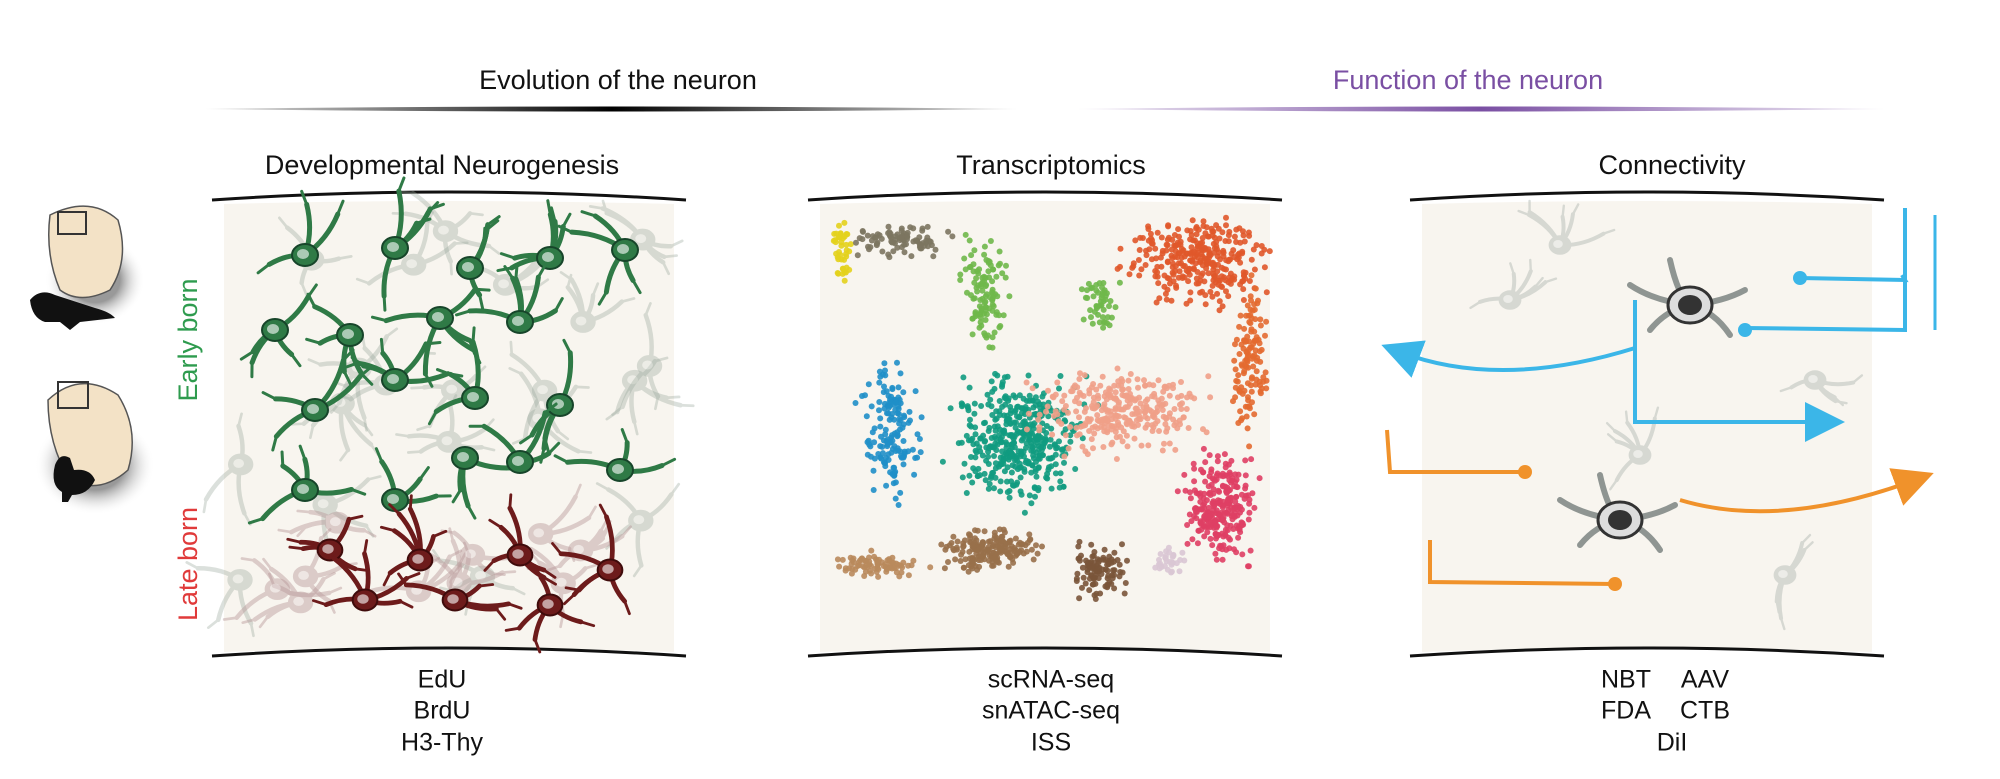 The width and height of the screenshot is (2000, 779). What do you see at coordinates (1806, 491) in the screenshot?
I see `projection` at bounding box center [1806, 491].